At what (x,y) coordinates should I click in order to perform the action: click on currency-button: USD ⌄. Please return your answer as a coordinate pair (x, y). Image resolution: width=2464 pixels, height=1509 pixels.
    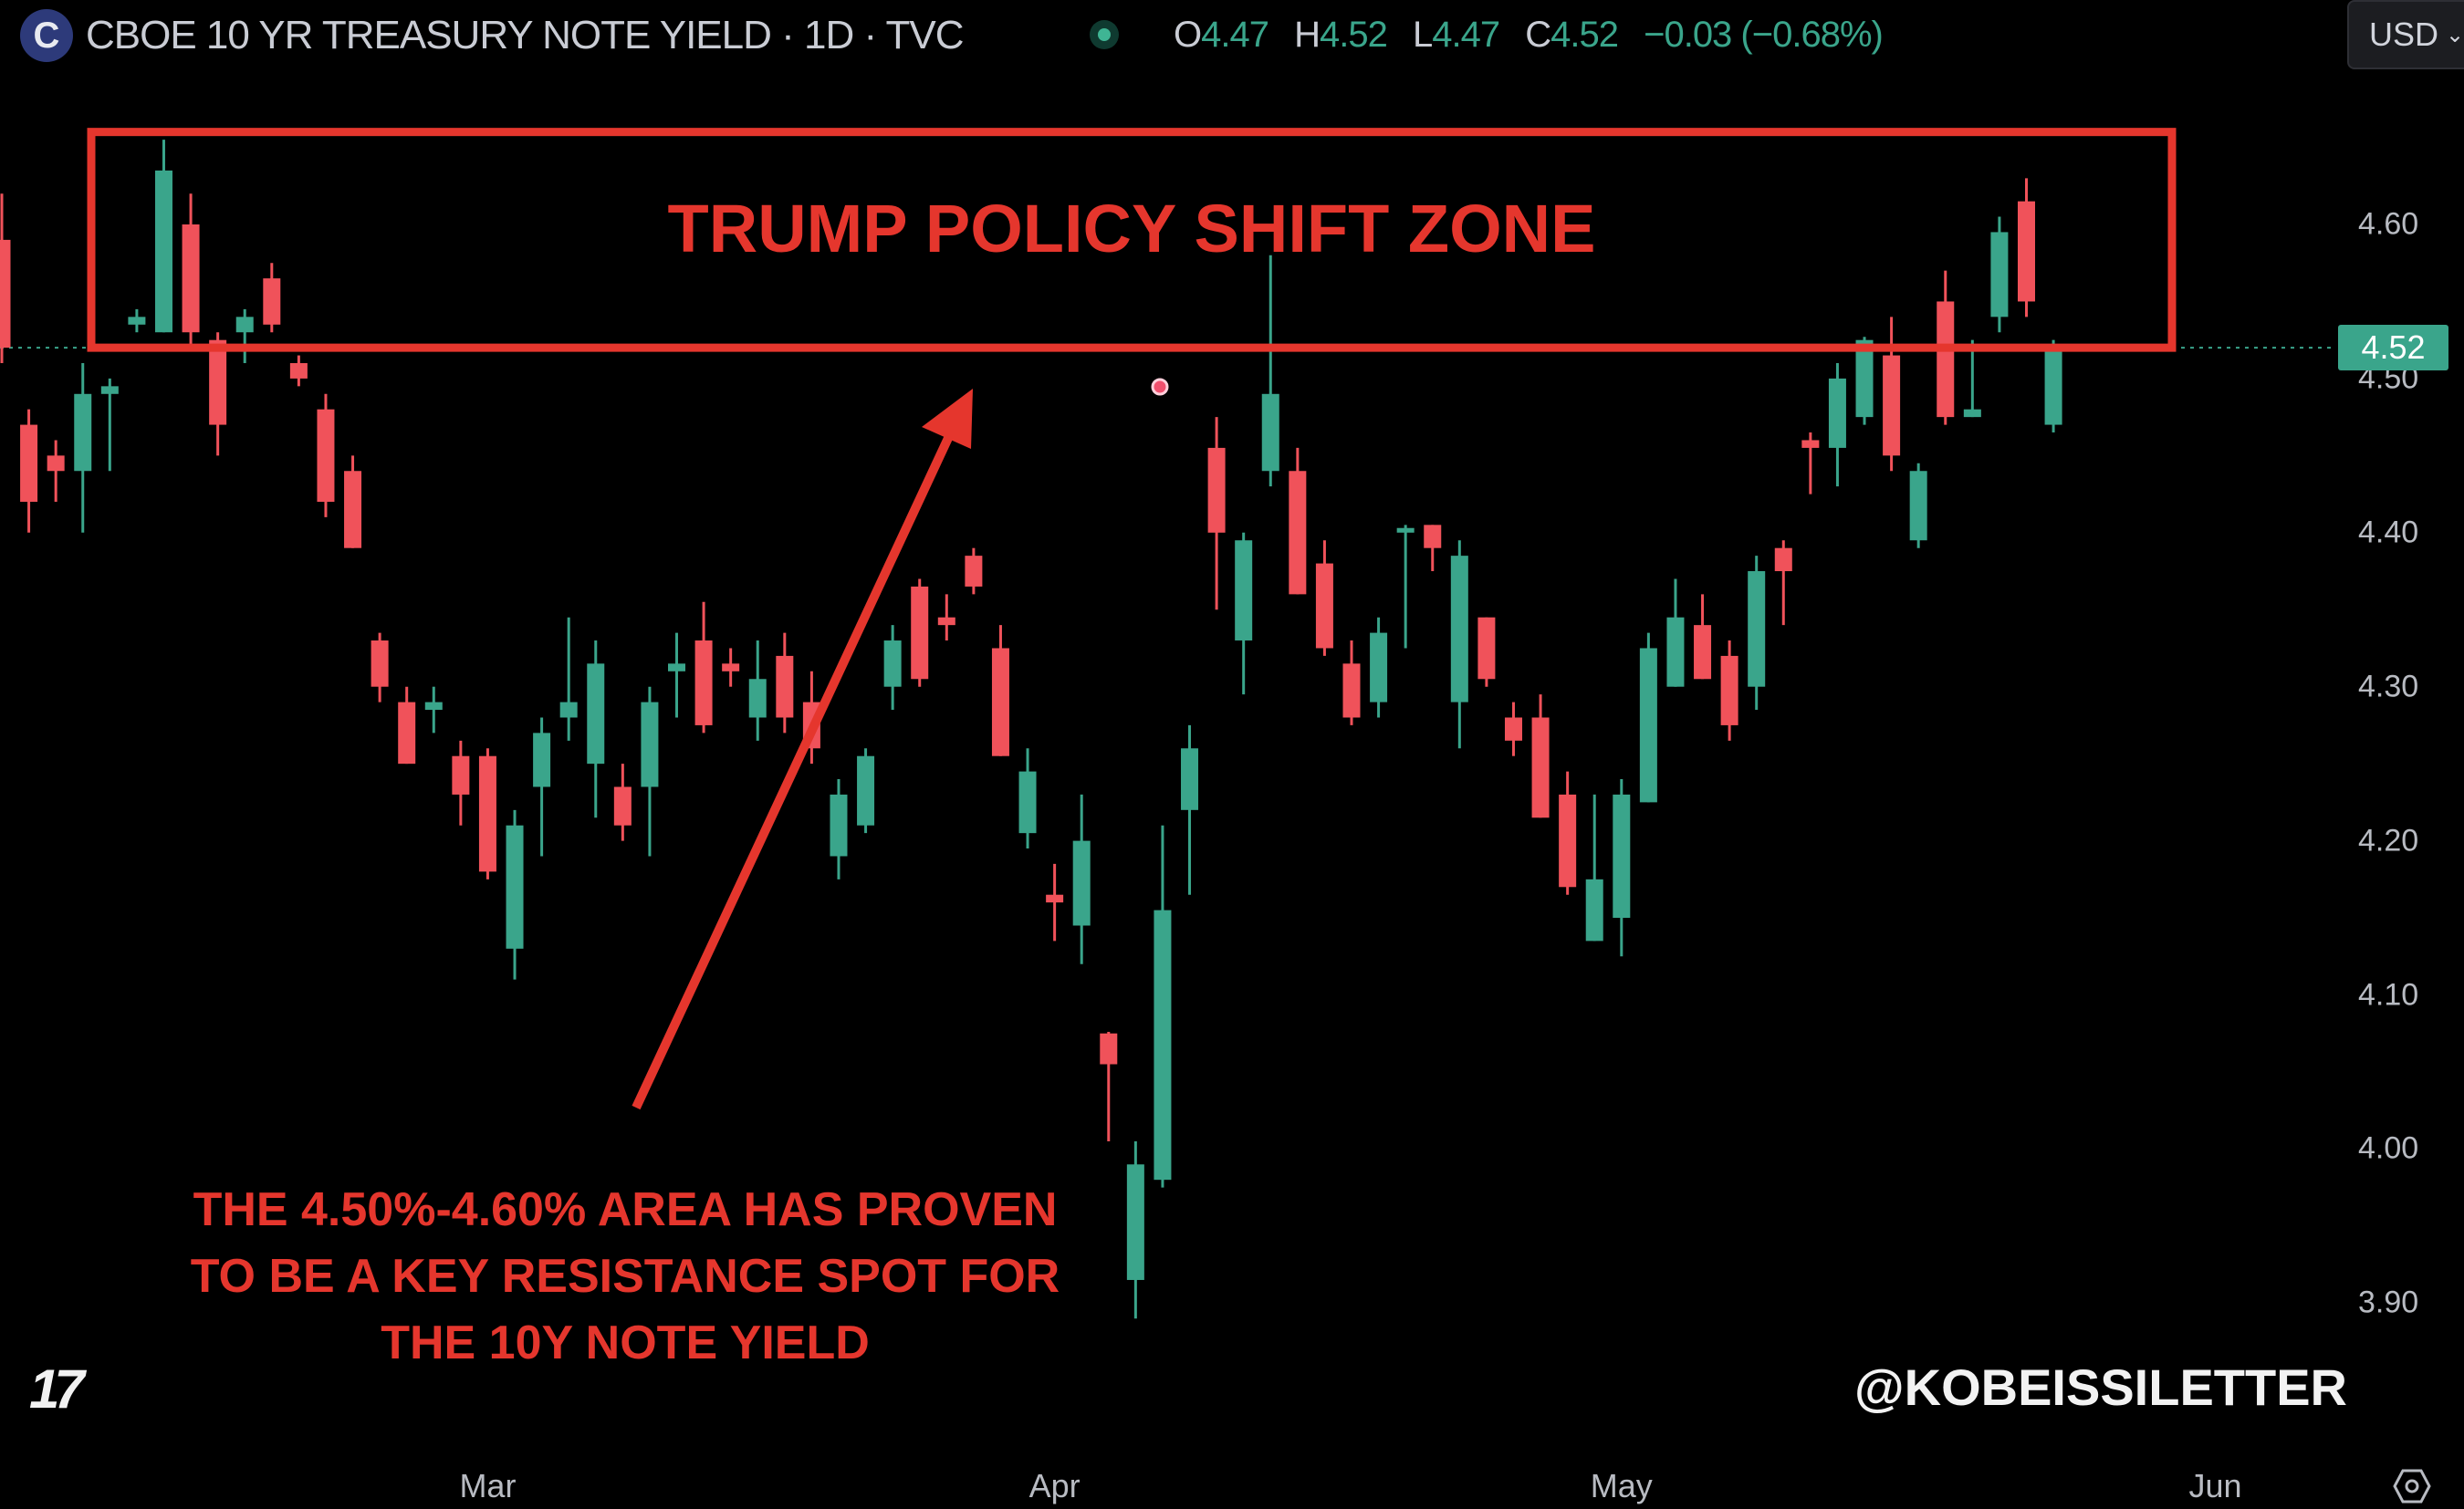
    Looking at the image, I should click on (2405, 35).